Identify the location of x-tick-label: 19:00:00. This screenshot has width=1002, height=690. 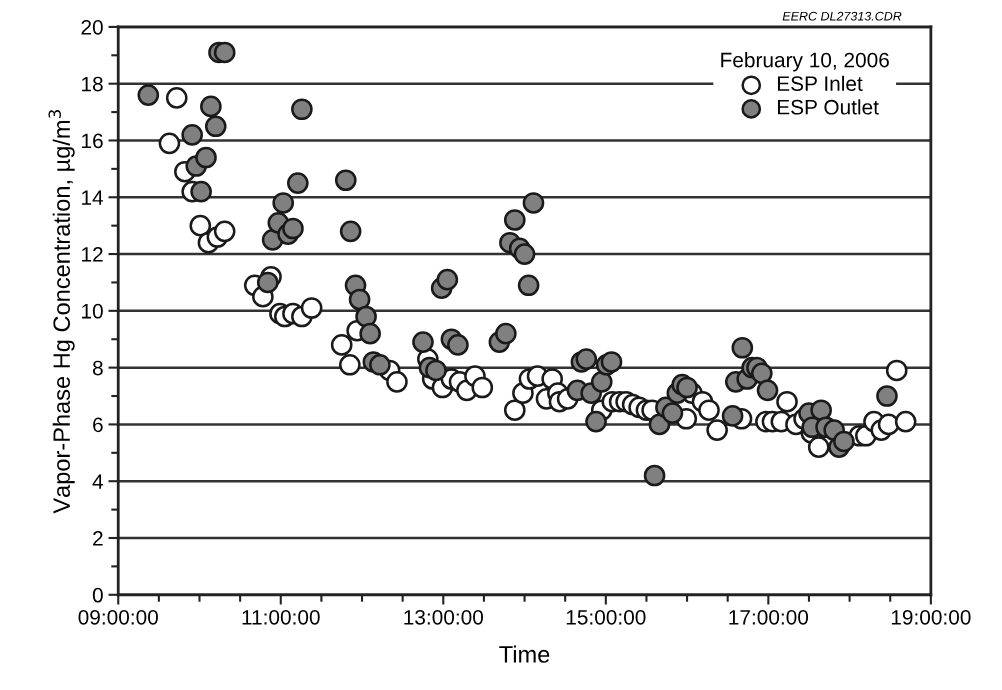
(931, 617).